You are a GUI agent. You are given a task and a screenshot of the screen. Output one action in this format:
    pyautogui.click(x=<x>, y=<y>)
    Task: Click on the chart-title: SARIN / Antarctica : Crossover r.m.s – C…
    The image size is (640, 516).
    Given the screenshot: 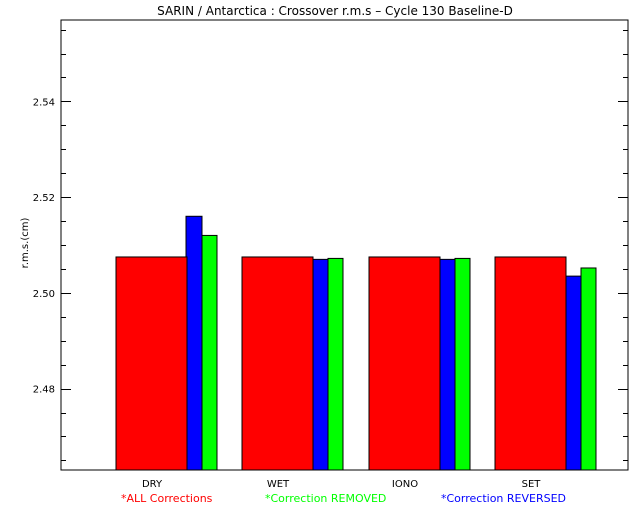 What is the action you would take?
    pyautogui.click(x=335, y=11)
    